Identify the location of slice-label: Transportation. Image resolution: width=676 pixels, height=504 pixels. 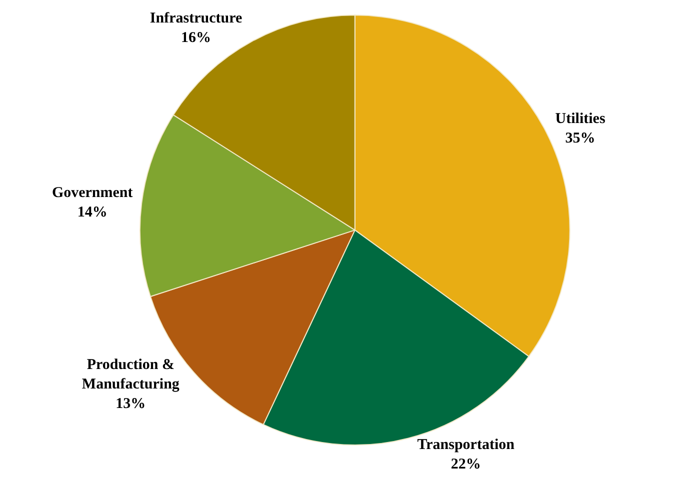
(466, 445).